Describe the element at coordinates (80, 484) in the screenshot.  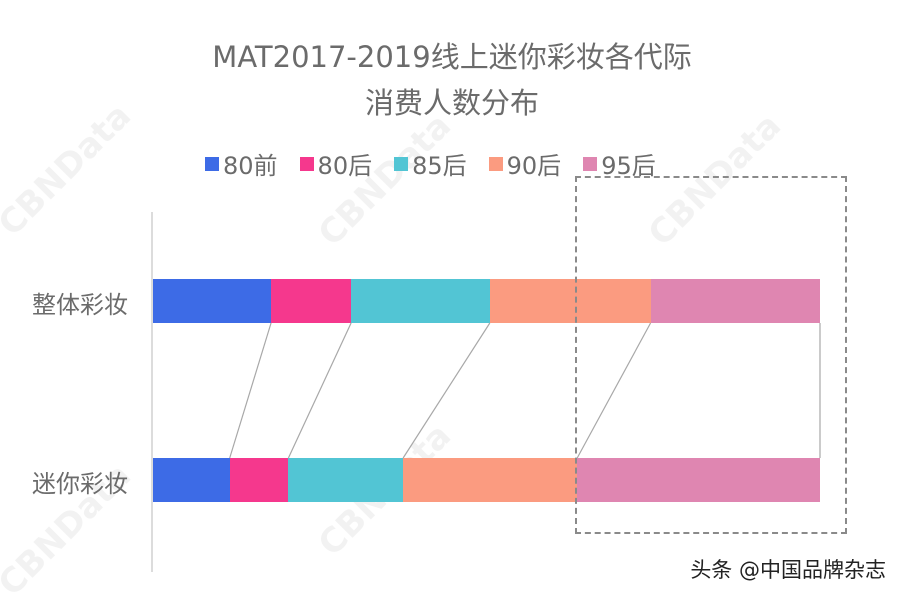
I see `category-label-mini: 迷你彩妆` at that location.